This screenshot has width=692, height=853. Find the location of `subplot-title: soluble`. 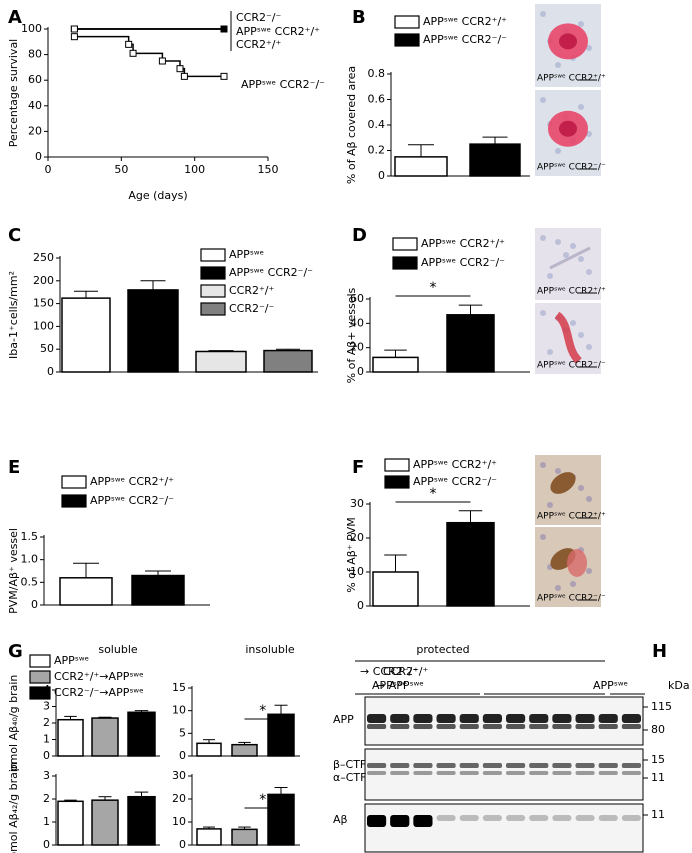

subplot-title: soluble is located at coordinates (118, 649).